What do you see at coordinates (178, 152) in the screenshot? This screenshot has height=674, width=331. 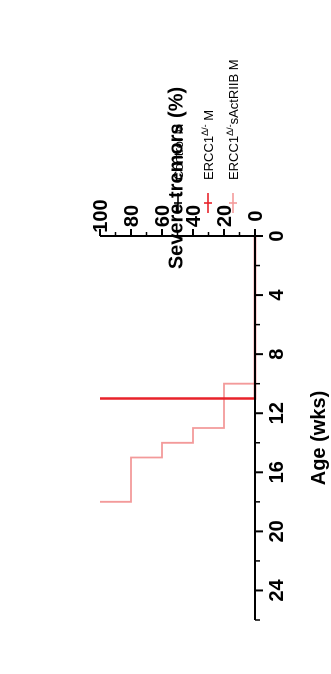 I see `legend-label-1: Control M` at bounding box center [178, 152].